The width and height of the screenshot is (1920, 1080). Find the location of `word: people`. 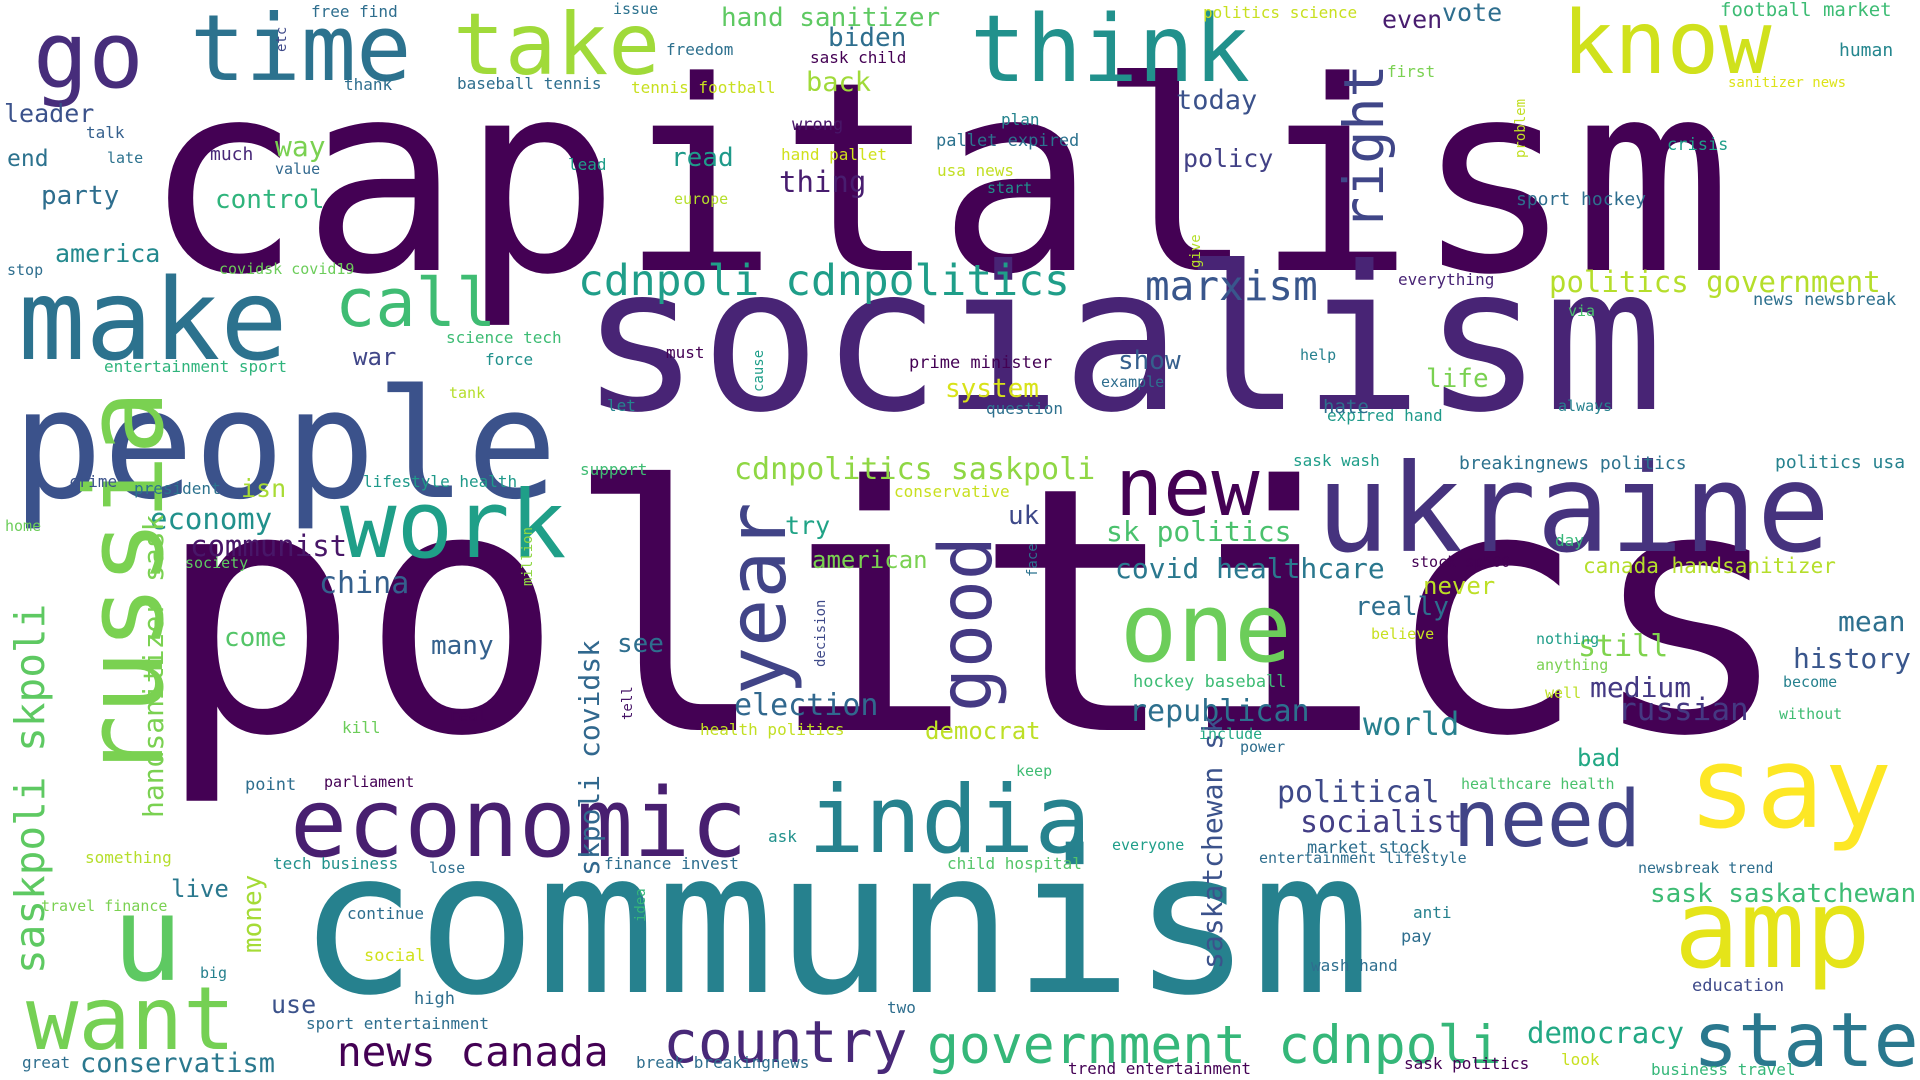

word: people is located at coordinates (285, 445).